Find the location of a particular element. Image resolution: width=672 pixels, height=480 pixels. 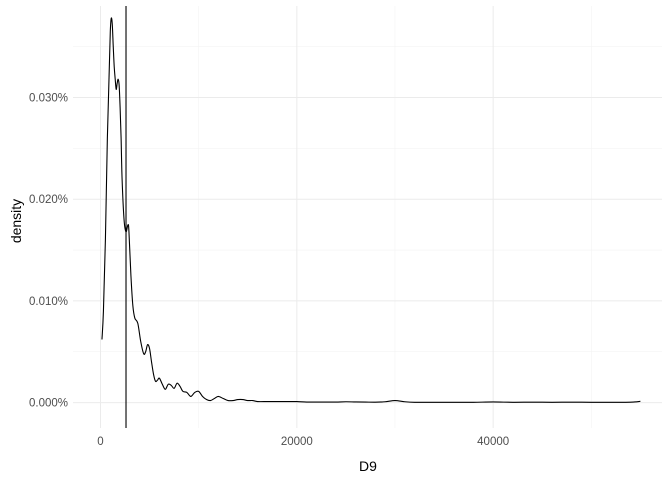

x-tick-label: 40000 is located at coordinates (493, 442).